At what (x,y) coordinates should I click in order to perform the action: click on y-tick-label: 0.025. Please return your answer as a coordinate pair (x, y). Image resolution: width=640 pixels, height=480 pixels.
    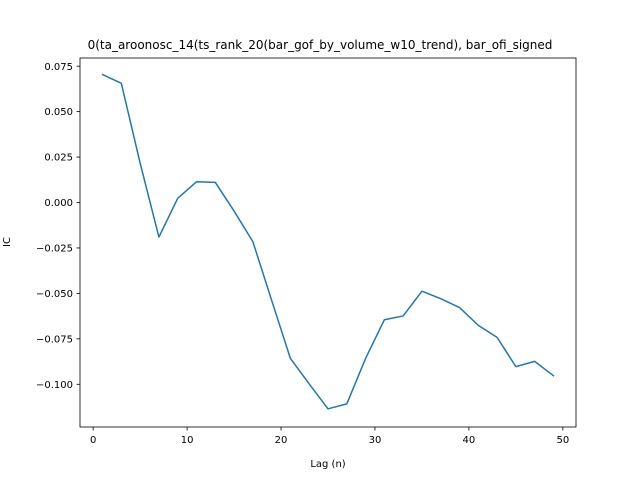
    Looking at the image, I should click on (58, 158).